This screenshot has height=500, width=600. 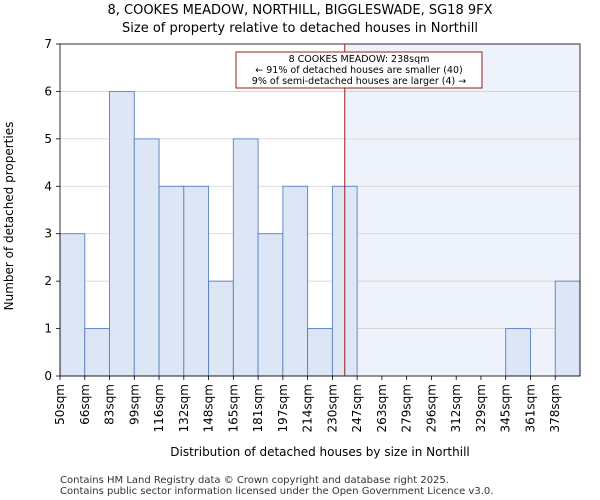 I want to click on x-tick-label: 279sqm, so click(x=407, y=408).